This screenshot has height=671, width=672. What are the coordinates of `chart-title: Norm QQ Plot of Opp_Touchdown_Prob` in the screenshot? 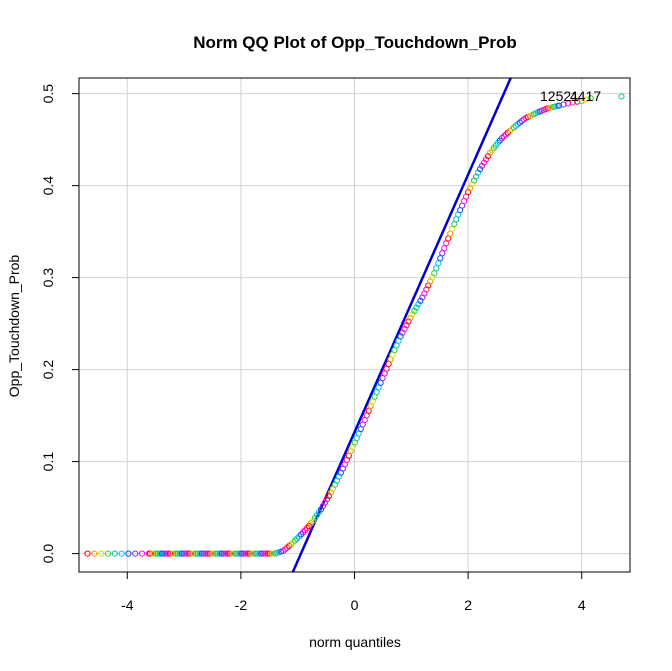 It's located at (355, 42).